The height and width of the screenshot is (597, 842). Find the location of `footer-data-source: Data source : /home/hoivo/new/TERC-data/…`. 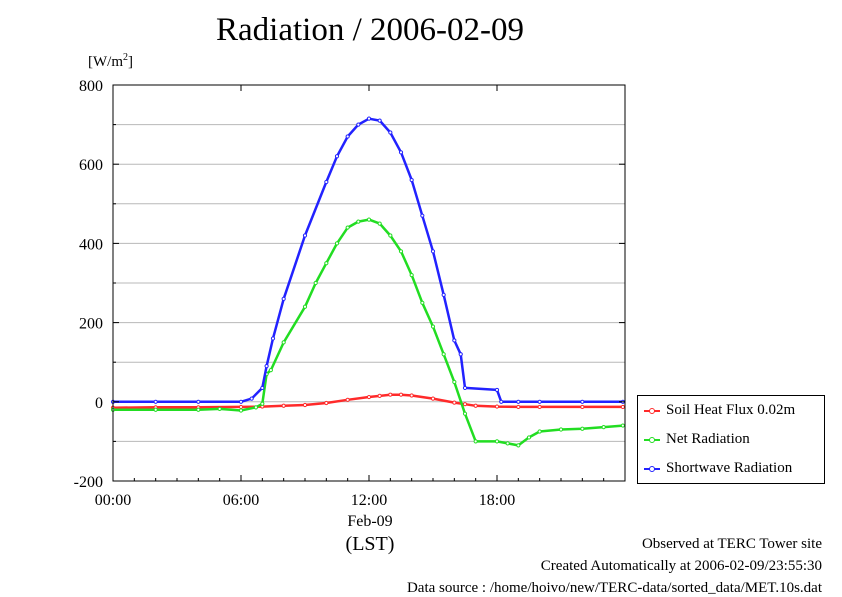

footer-data-source: Data source : /home/hoivo/new/TERC-data/… is located at coordinates (614, 588).